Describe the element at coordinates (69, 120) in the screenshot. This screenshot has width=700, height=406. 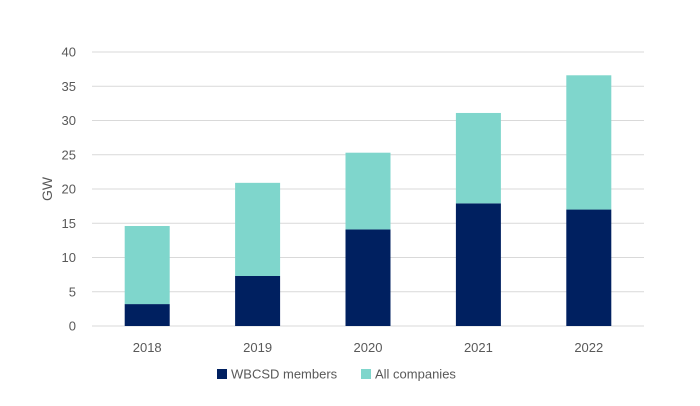
I see `y-tick-label: 30` at that location.